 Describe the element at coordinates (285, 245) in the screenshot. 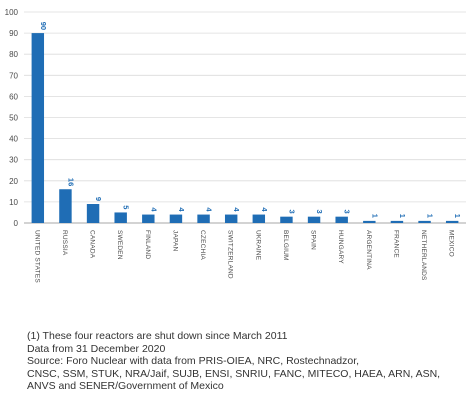

I see `x-tick-label: BELGIUM` at that location.